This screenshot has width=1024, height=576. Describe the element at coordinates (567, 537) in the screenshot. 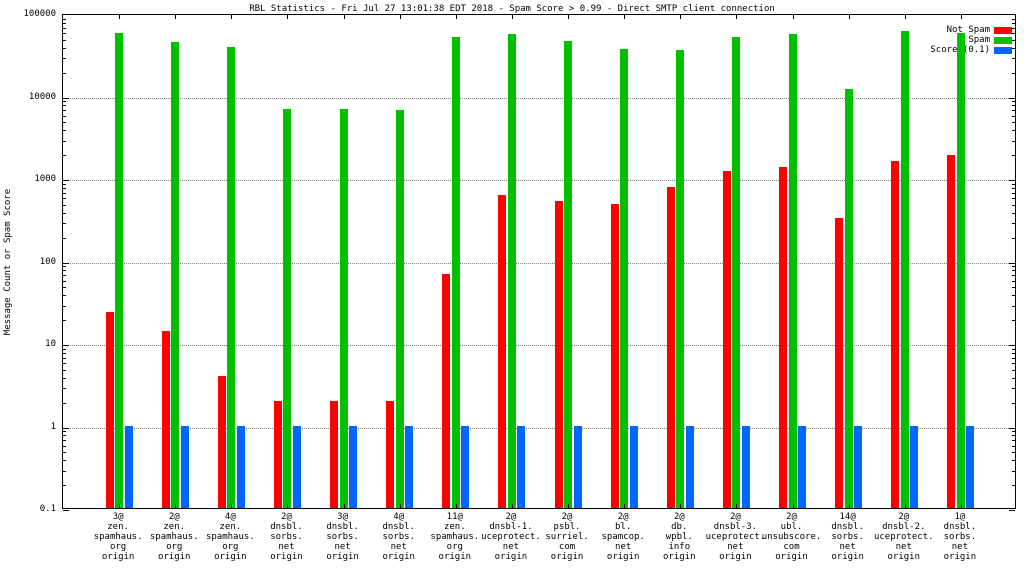

I see `x-category-label: 2@ psbl. surriel. com origin` at that location.